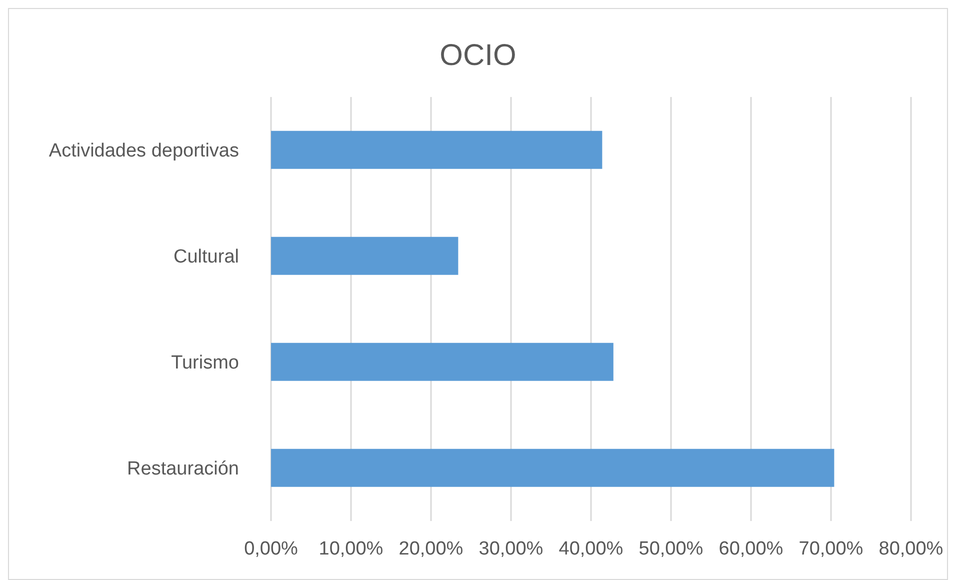  Describe the element at coordinates (351, 549) in the screenshot. I see `x-tick-label: 10,00%` at that location.